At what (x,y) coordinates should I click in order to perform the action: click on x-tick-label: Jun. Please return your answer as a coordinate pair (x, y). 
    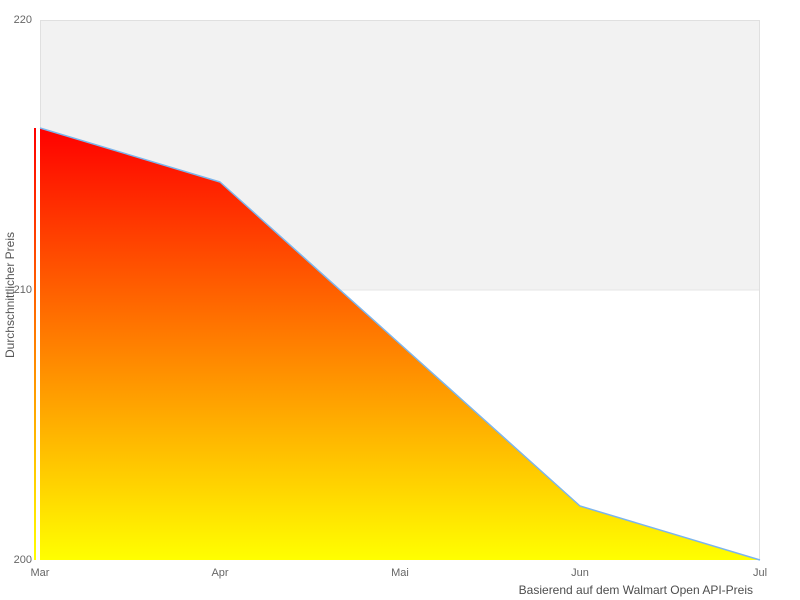
    Looking at the image, I should click on (580, 573).